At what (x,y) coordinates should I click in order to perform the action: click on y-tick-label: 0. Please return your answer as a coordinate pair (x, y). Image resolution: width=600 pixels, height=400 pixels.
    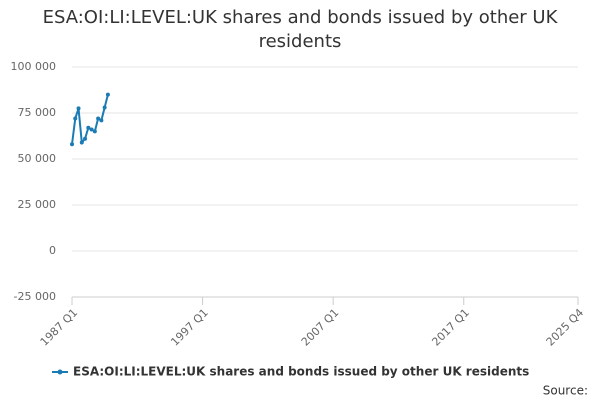
    Looking at the image, I should click on (52, 250).